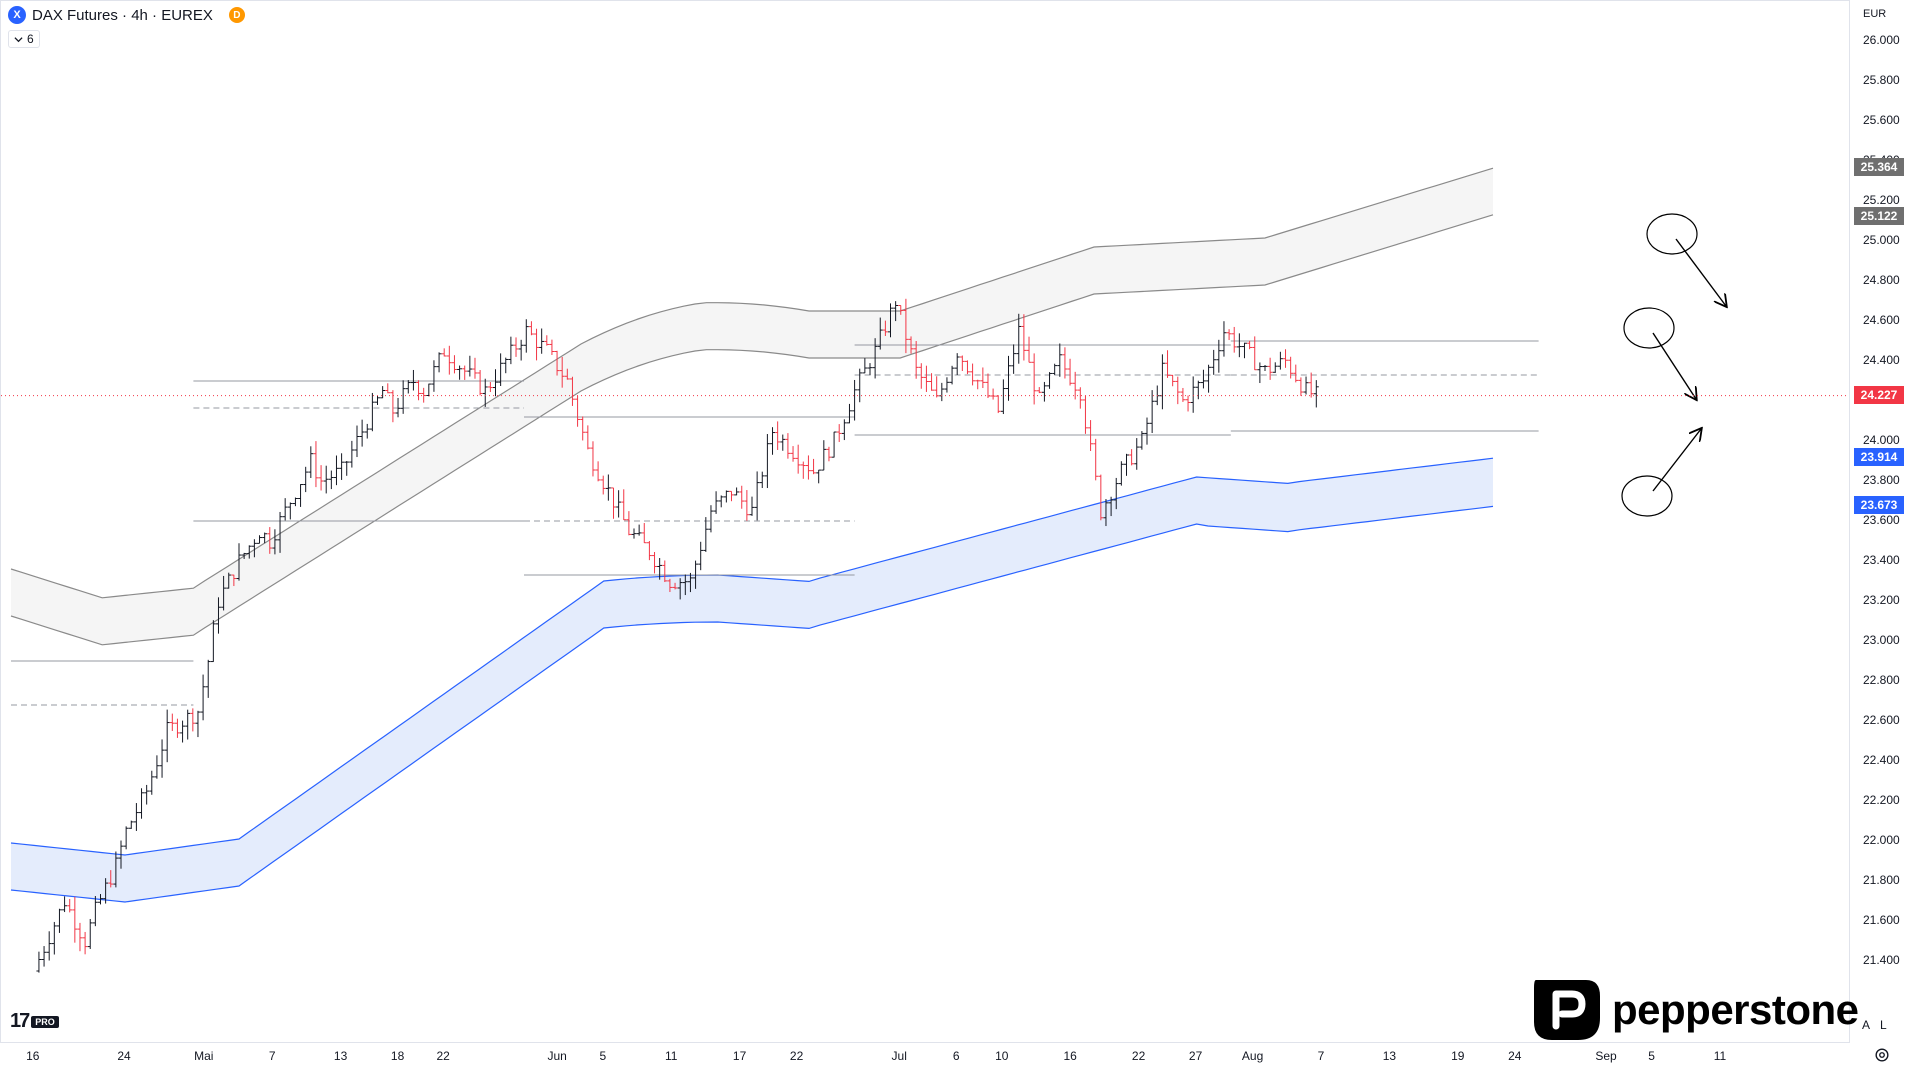 The width and height of the screenshot is (1909, 1069). What do you see at coordinates (1879, 505) in the screenshot?
I see `price-tag: 23.673` at bounding box center [1879, 505].